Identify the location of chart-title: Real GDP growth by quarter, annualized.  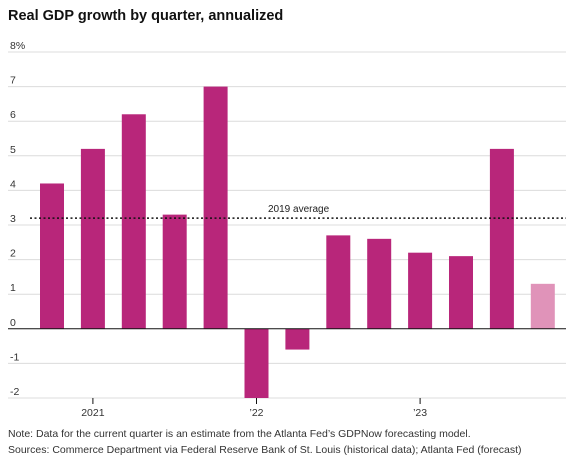
(146, 16).